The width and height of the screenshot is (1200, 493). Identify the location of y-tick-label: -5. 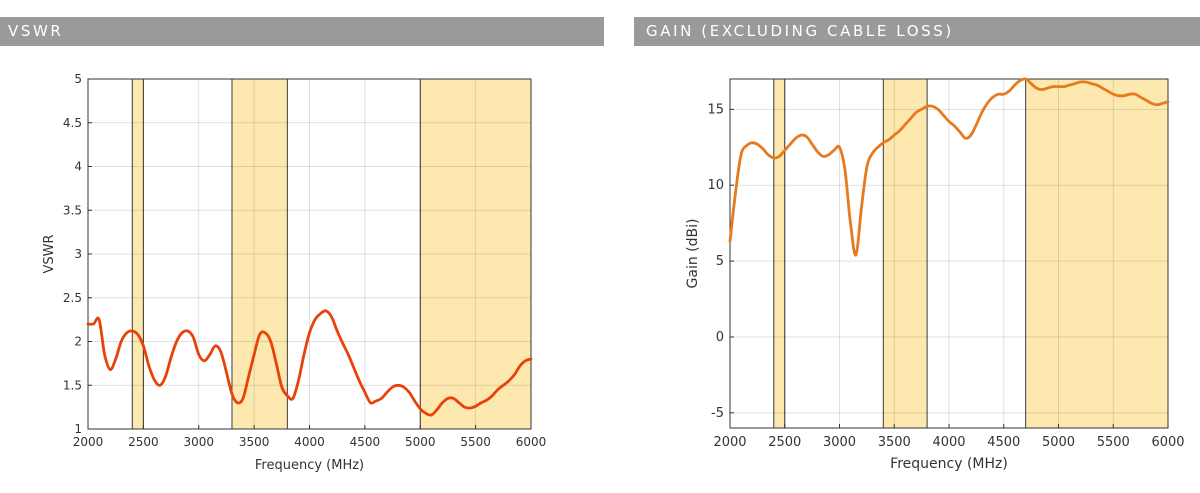
(717, 413).